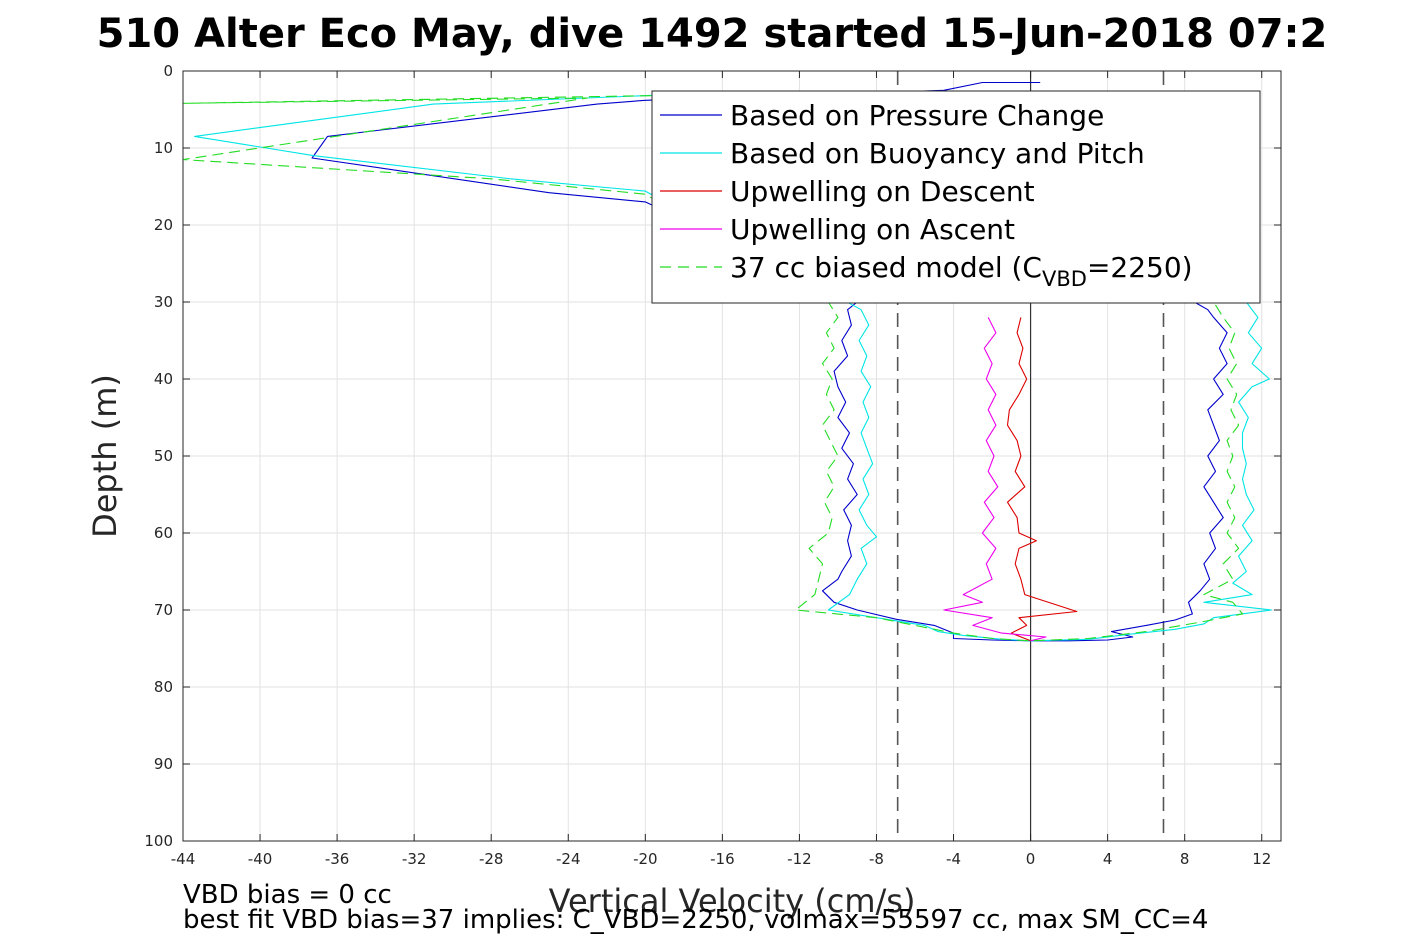 The image size is (1417, 945). Describe the element at coordinates (105, 456) in the screenshot. I see `y-axis-label: Depth (m)` at that location.